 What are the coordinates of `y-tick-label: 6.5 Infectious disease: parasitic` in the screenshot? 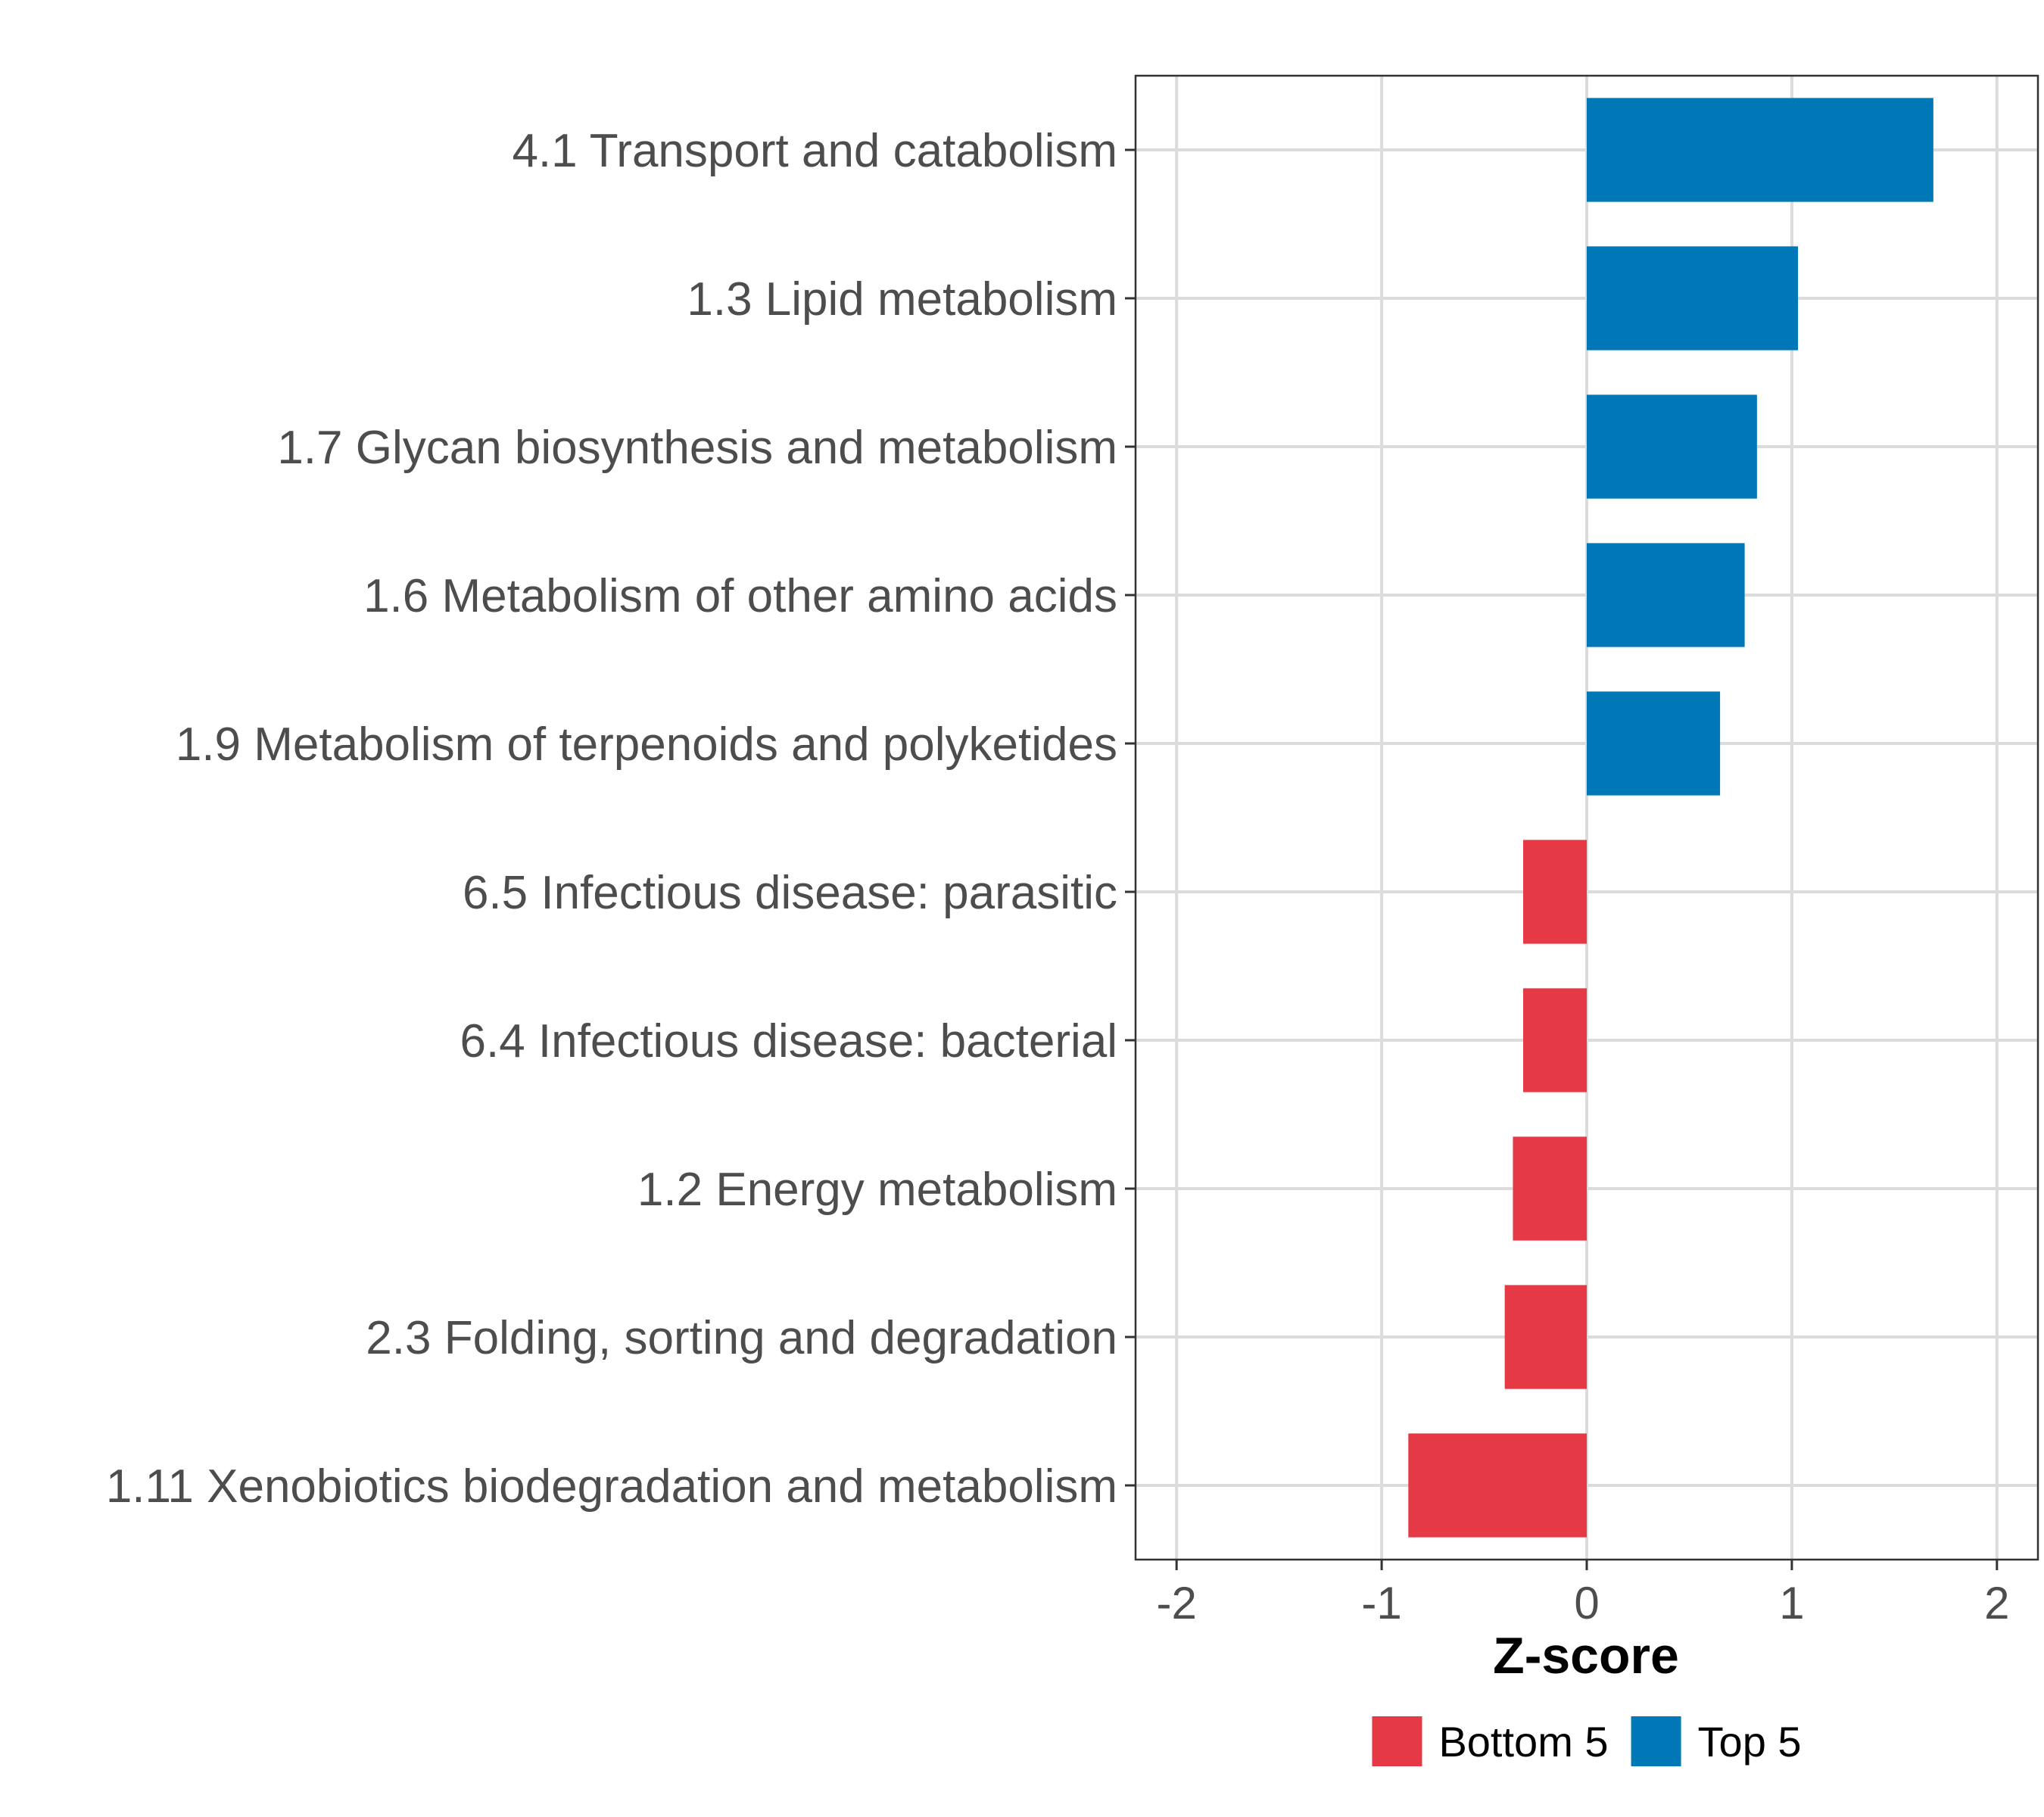 It's located at (790, 893).